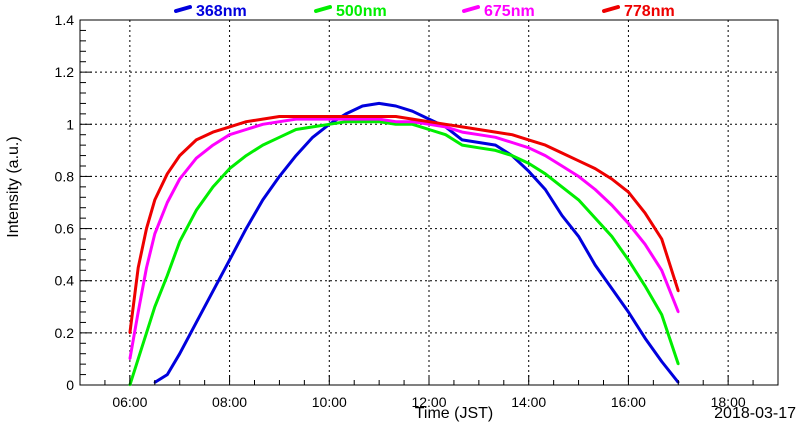  Describe the element at coordinates (329, 402) in the screenshot. I see `x-tick-label: 10:00` at that location.